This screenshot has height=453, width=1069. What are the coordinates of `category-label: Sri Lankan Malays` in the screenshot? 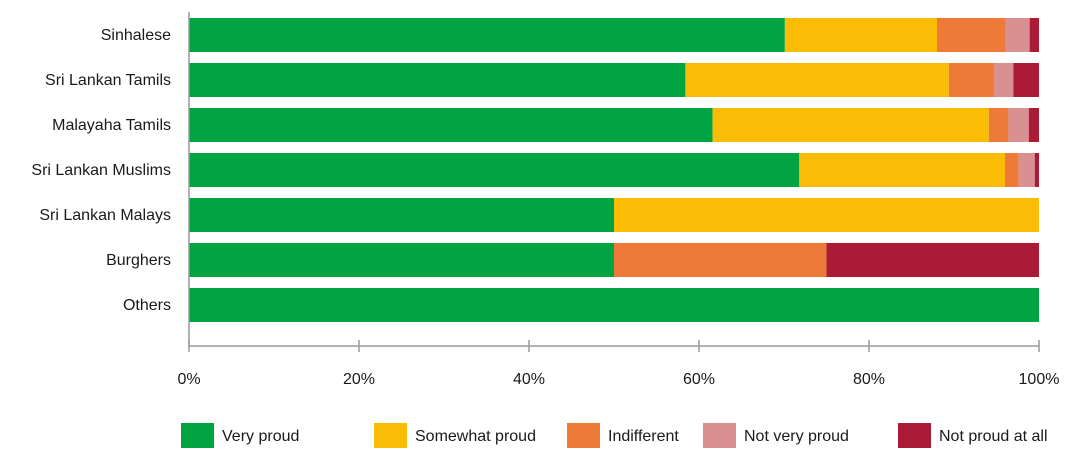 It's located at (105, 215).